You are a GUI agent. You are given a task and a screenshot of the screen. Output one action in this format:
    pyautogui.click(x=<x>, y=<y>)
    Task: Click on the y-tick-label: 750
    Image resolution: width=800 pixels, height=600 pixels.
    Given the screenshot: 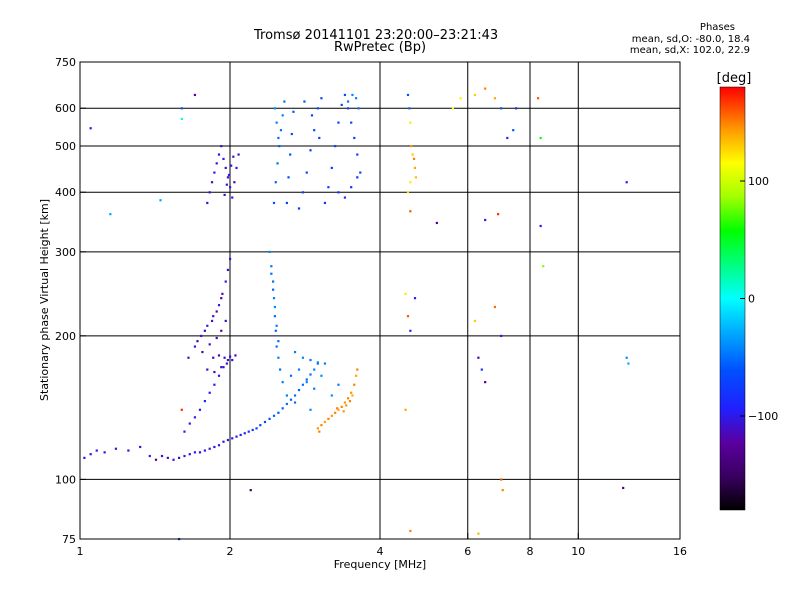 What is the action you would take?
    pyautogui.click(x=65, y=62)
    